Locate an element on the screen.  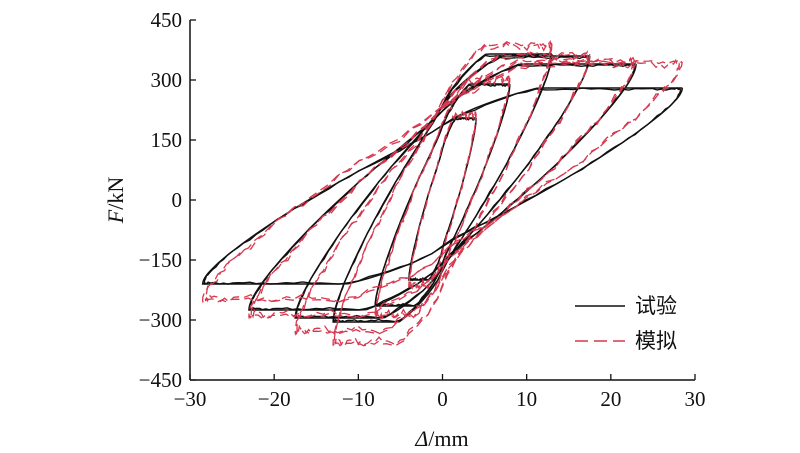
x-tick-label: −10 is located at coordinates (358, 399).